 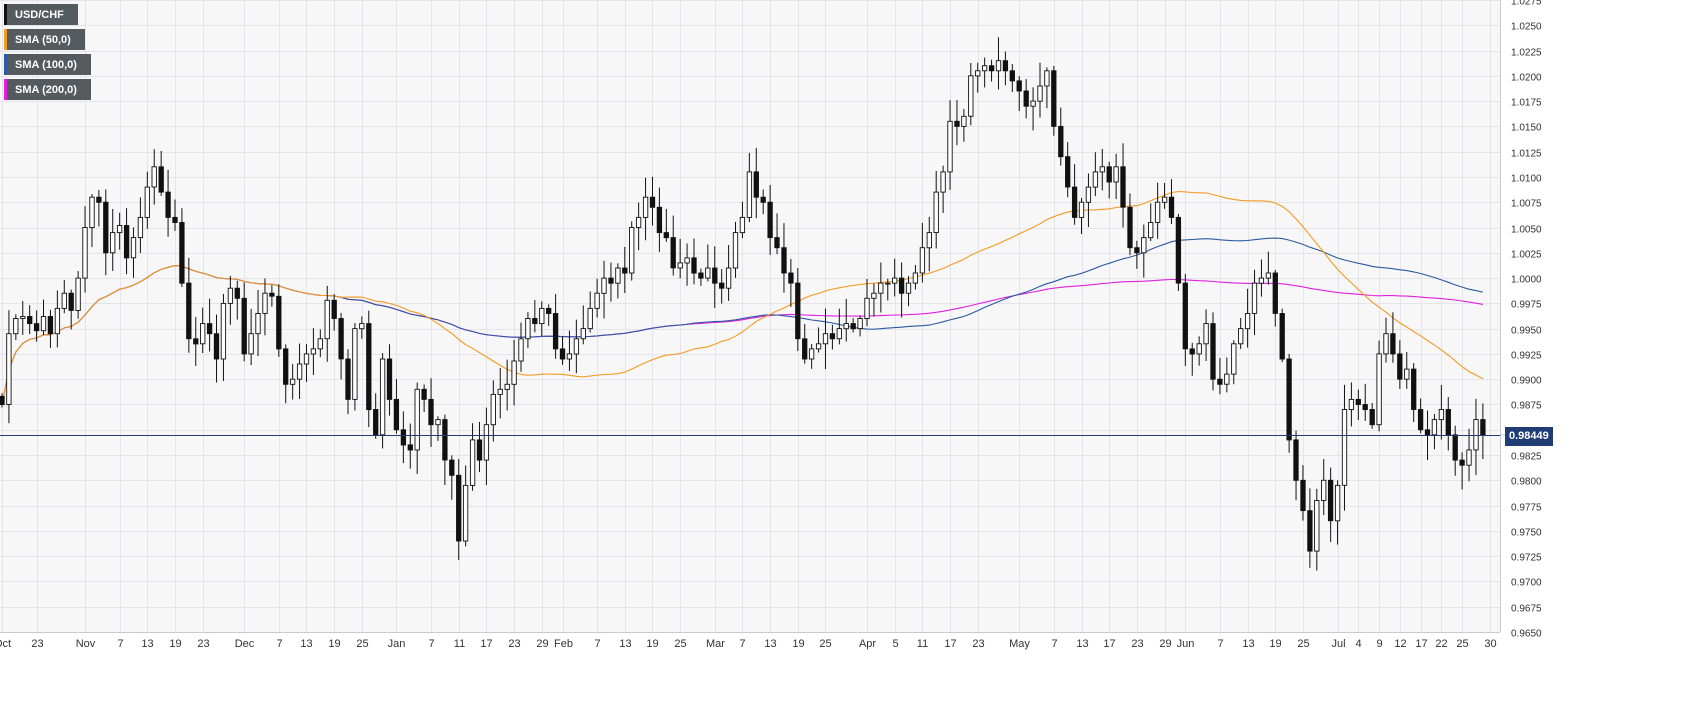 I want to click on x-tick-label: 23, so click(x=203, y=644).